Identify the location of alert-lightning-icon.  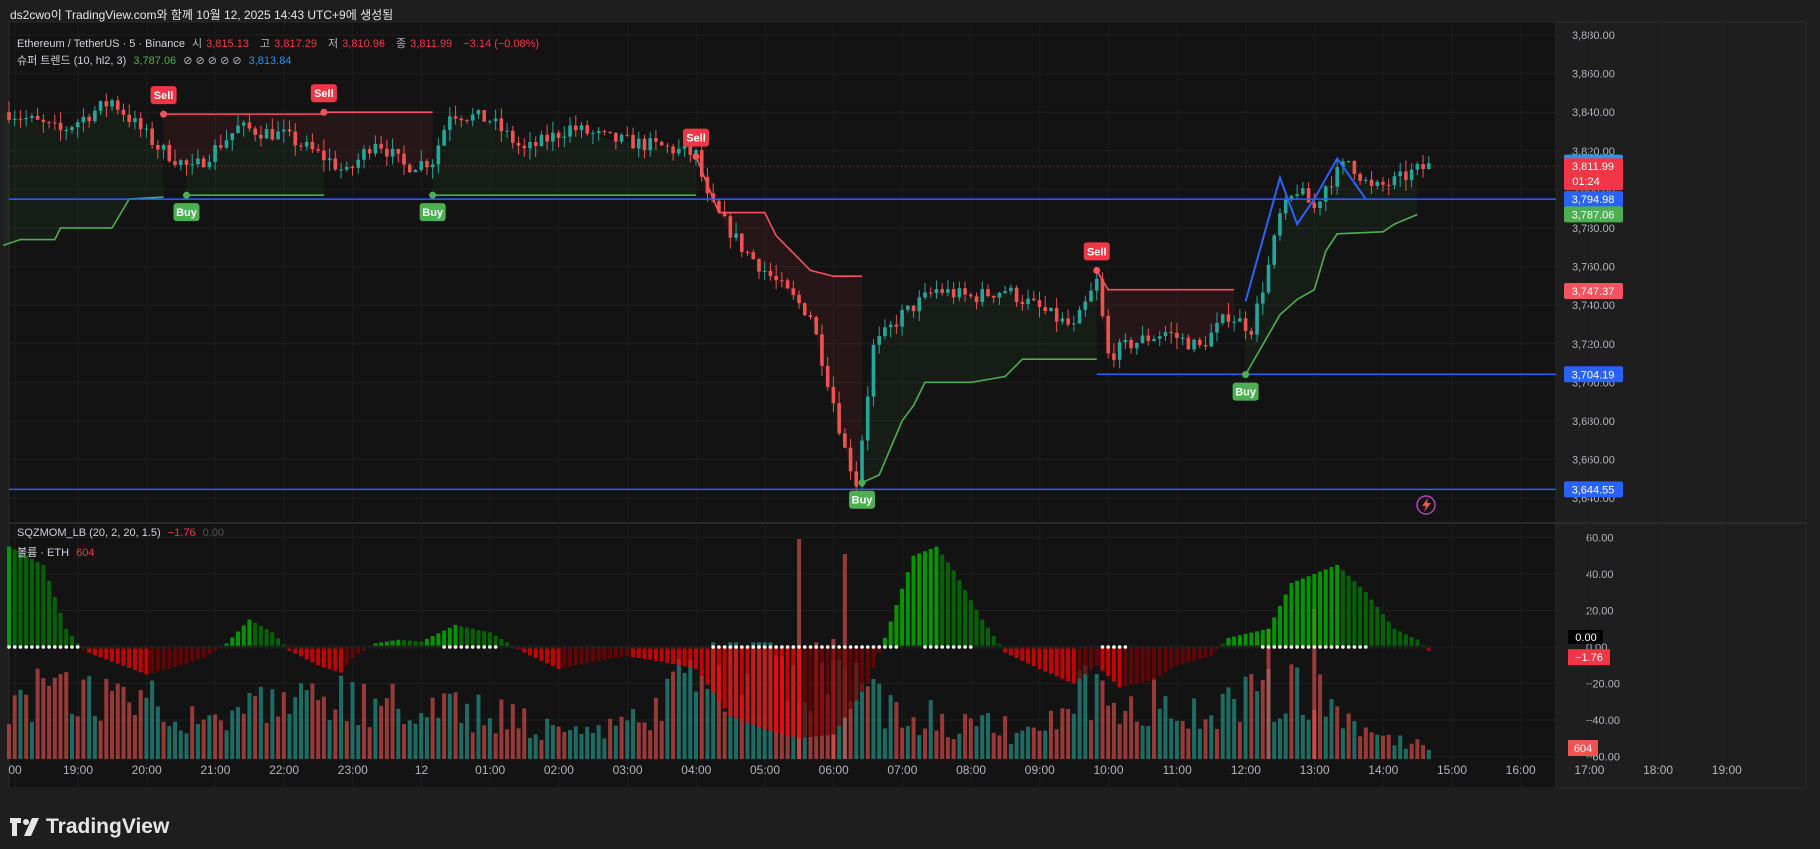
(1426, 505).